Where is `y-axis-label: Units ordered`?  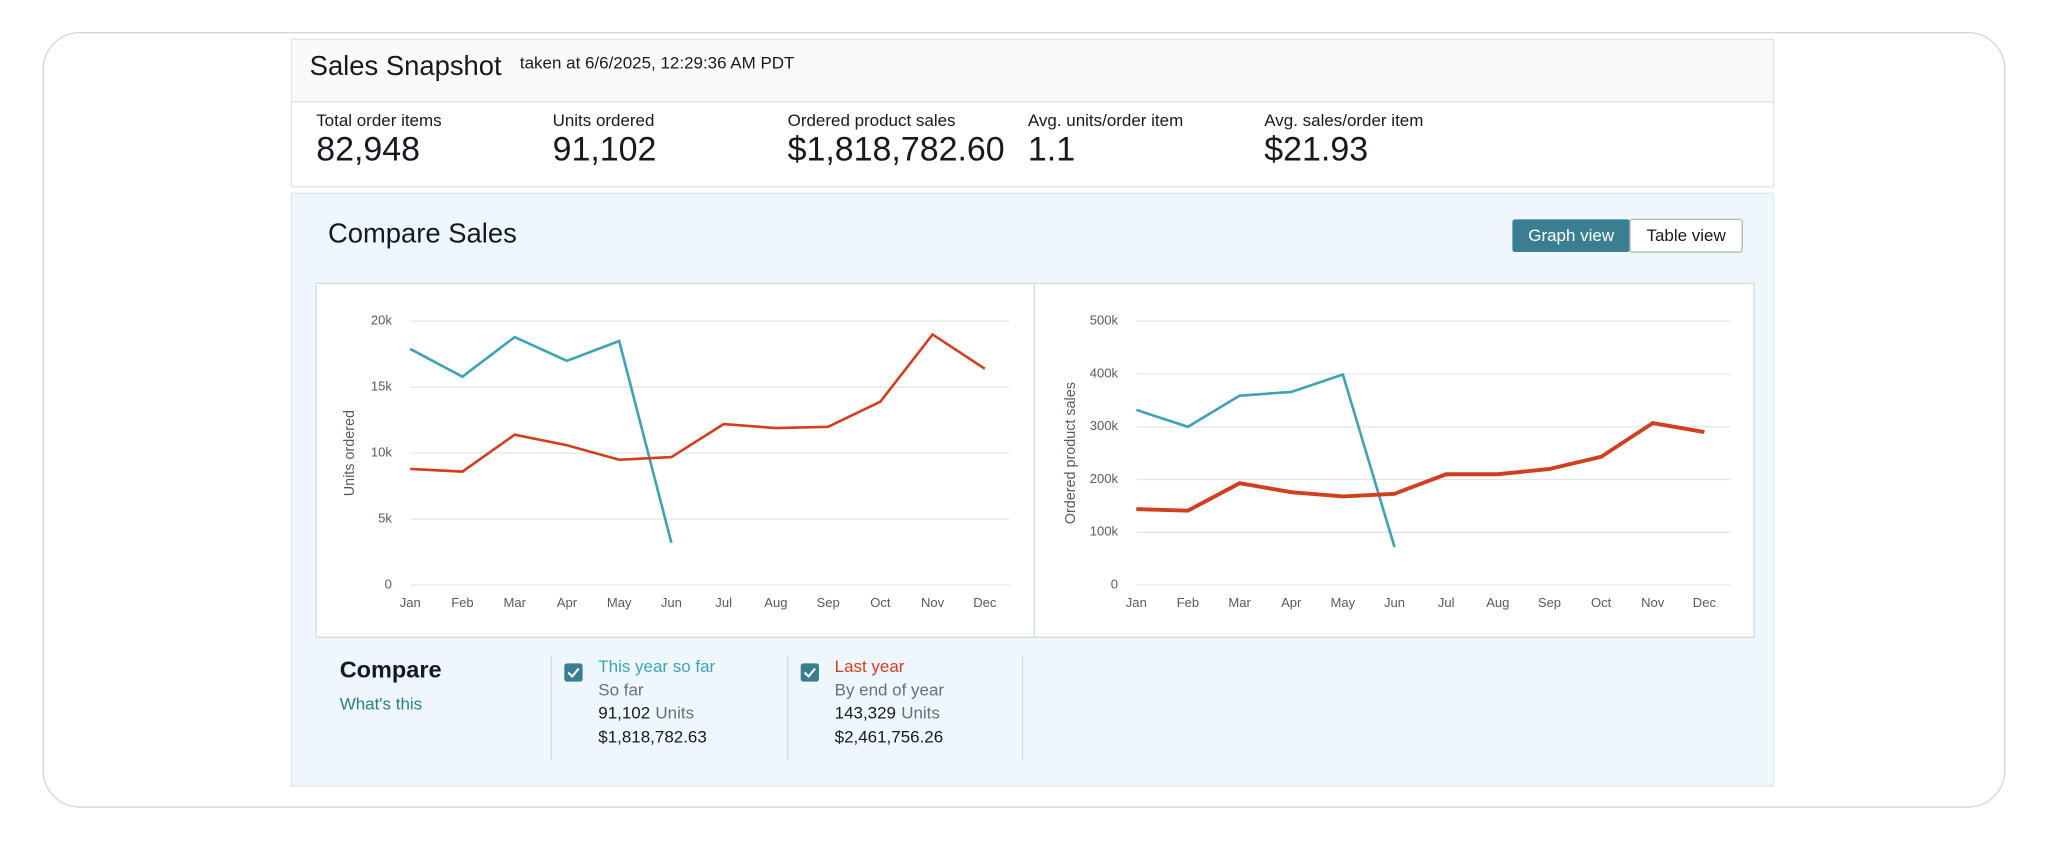 y-axis-label: Units ordered is located at coordinates (350, 453).